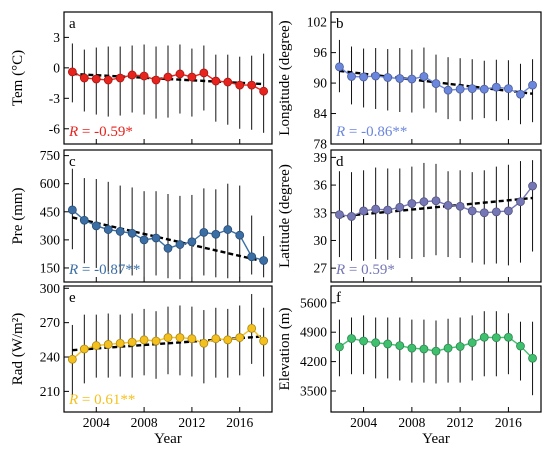 The width and height of the screenshot is (550, 451). What do you see at coordinates (285, 77) in the screenshot?
I see `y-axis-label: Longitude (degree)` at bounding box center [285, 77].